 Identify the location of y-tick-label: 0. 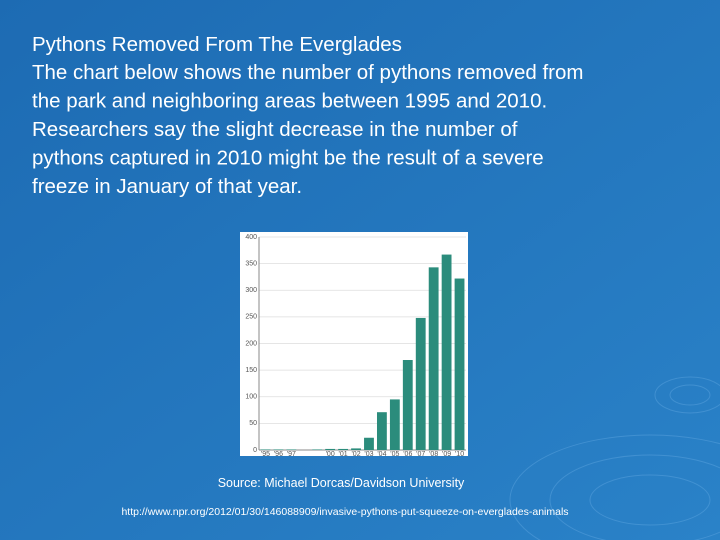
(255, 450).